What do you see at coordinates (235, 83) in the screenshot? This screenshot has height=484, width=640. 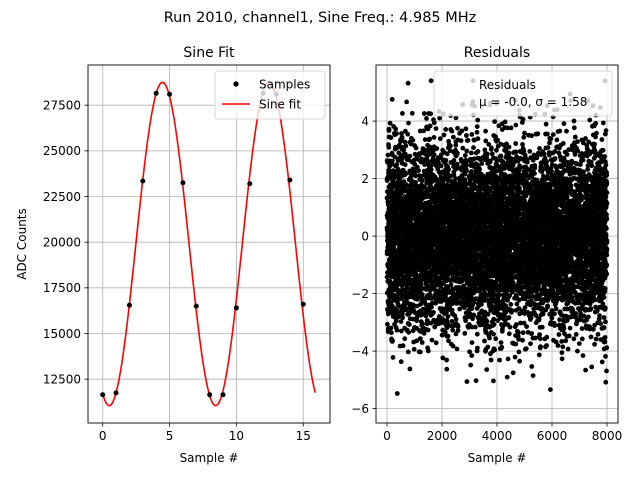 I see `legend-samples-marker` at bounding box center [235, 83].